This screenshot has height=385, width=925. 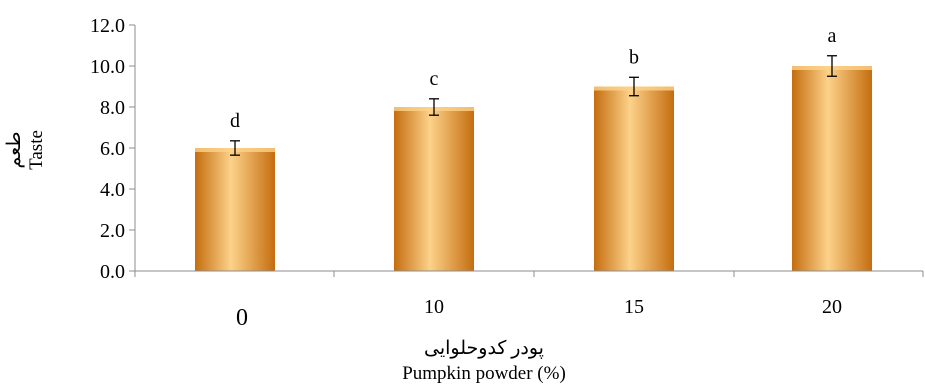 What do you see at coordinates (832, 307) in the screenshot?
I see `x-tick-label: 20` at bounding box center [832, 307].